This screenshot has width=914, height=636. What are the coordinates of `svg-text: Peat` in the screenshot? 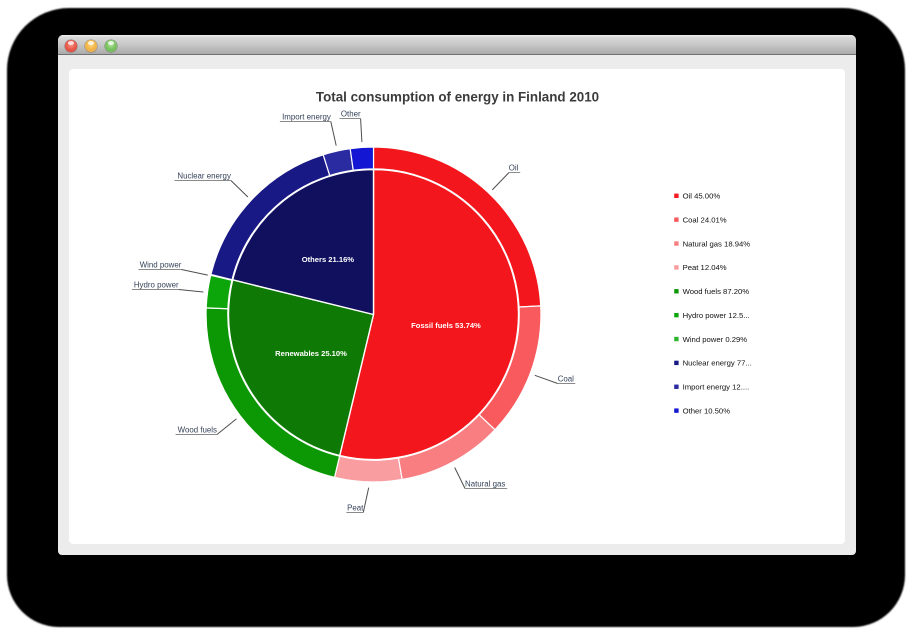 It's located at (355, 507).